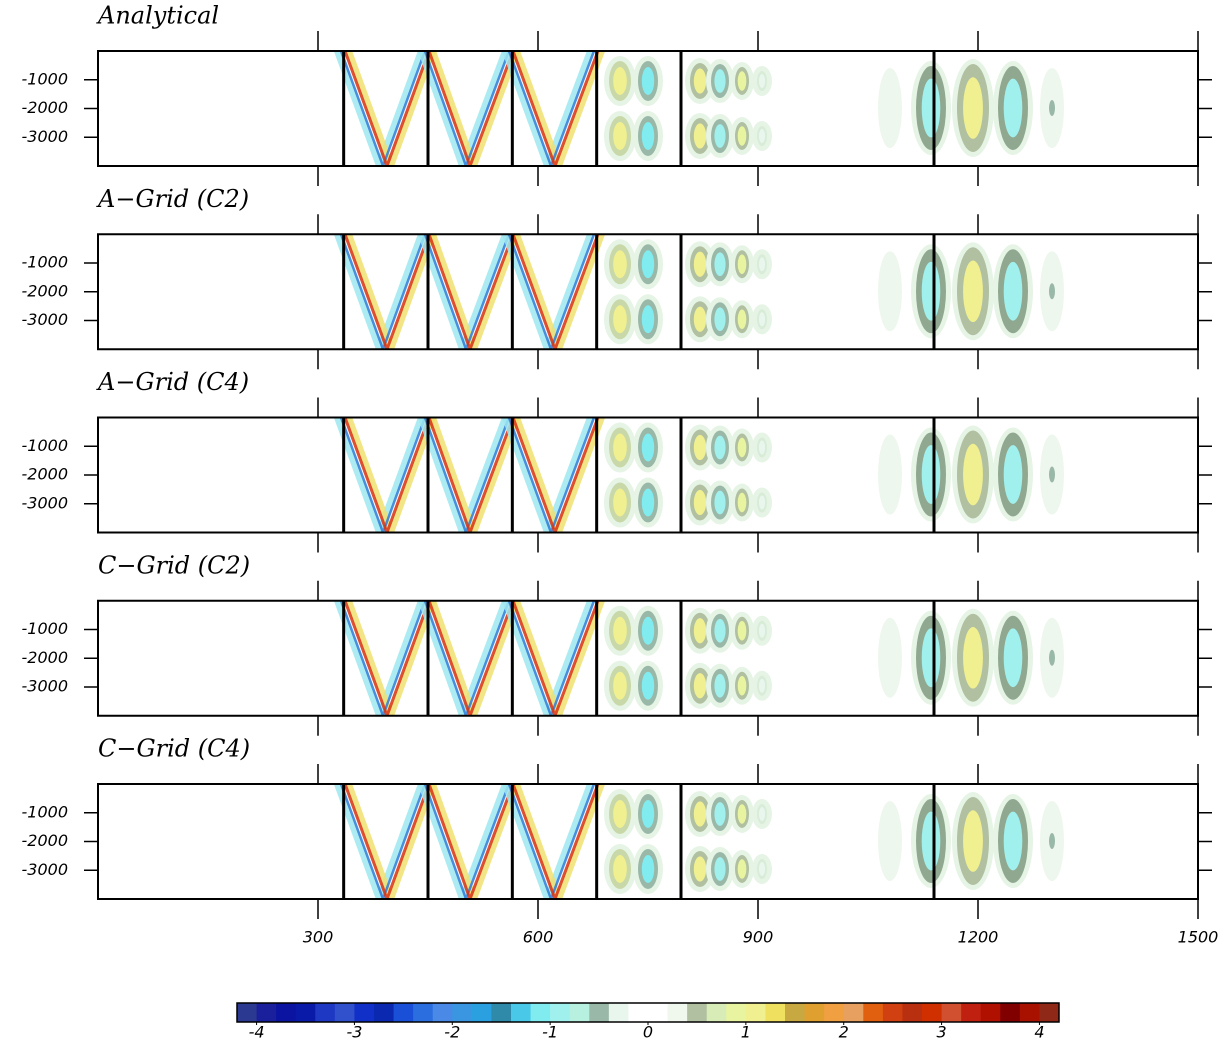 The height and width of the screenshot is (1041, 1227). Describe the element at coordinates (844, 1032) in the screenshot. I see `colorbar-label: 2` at that location.